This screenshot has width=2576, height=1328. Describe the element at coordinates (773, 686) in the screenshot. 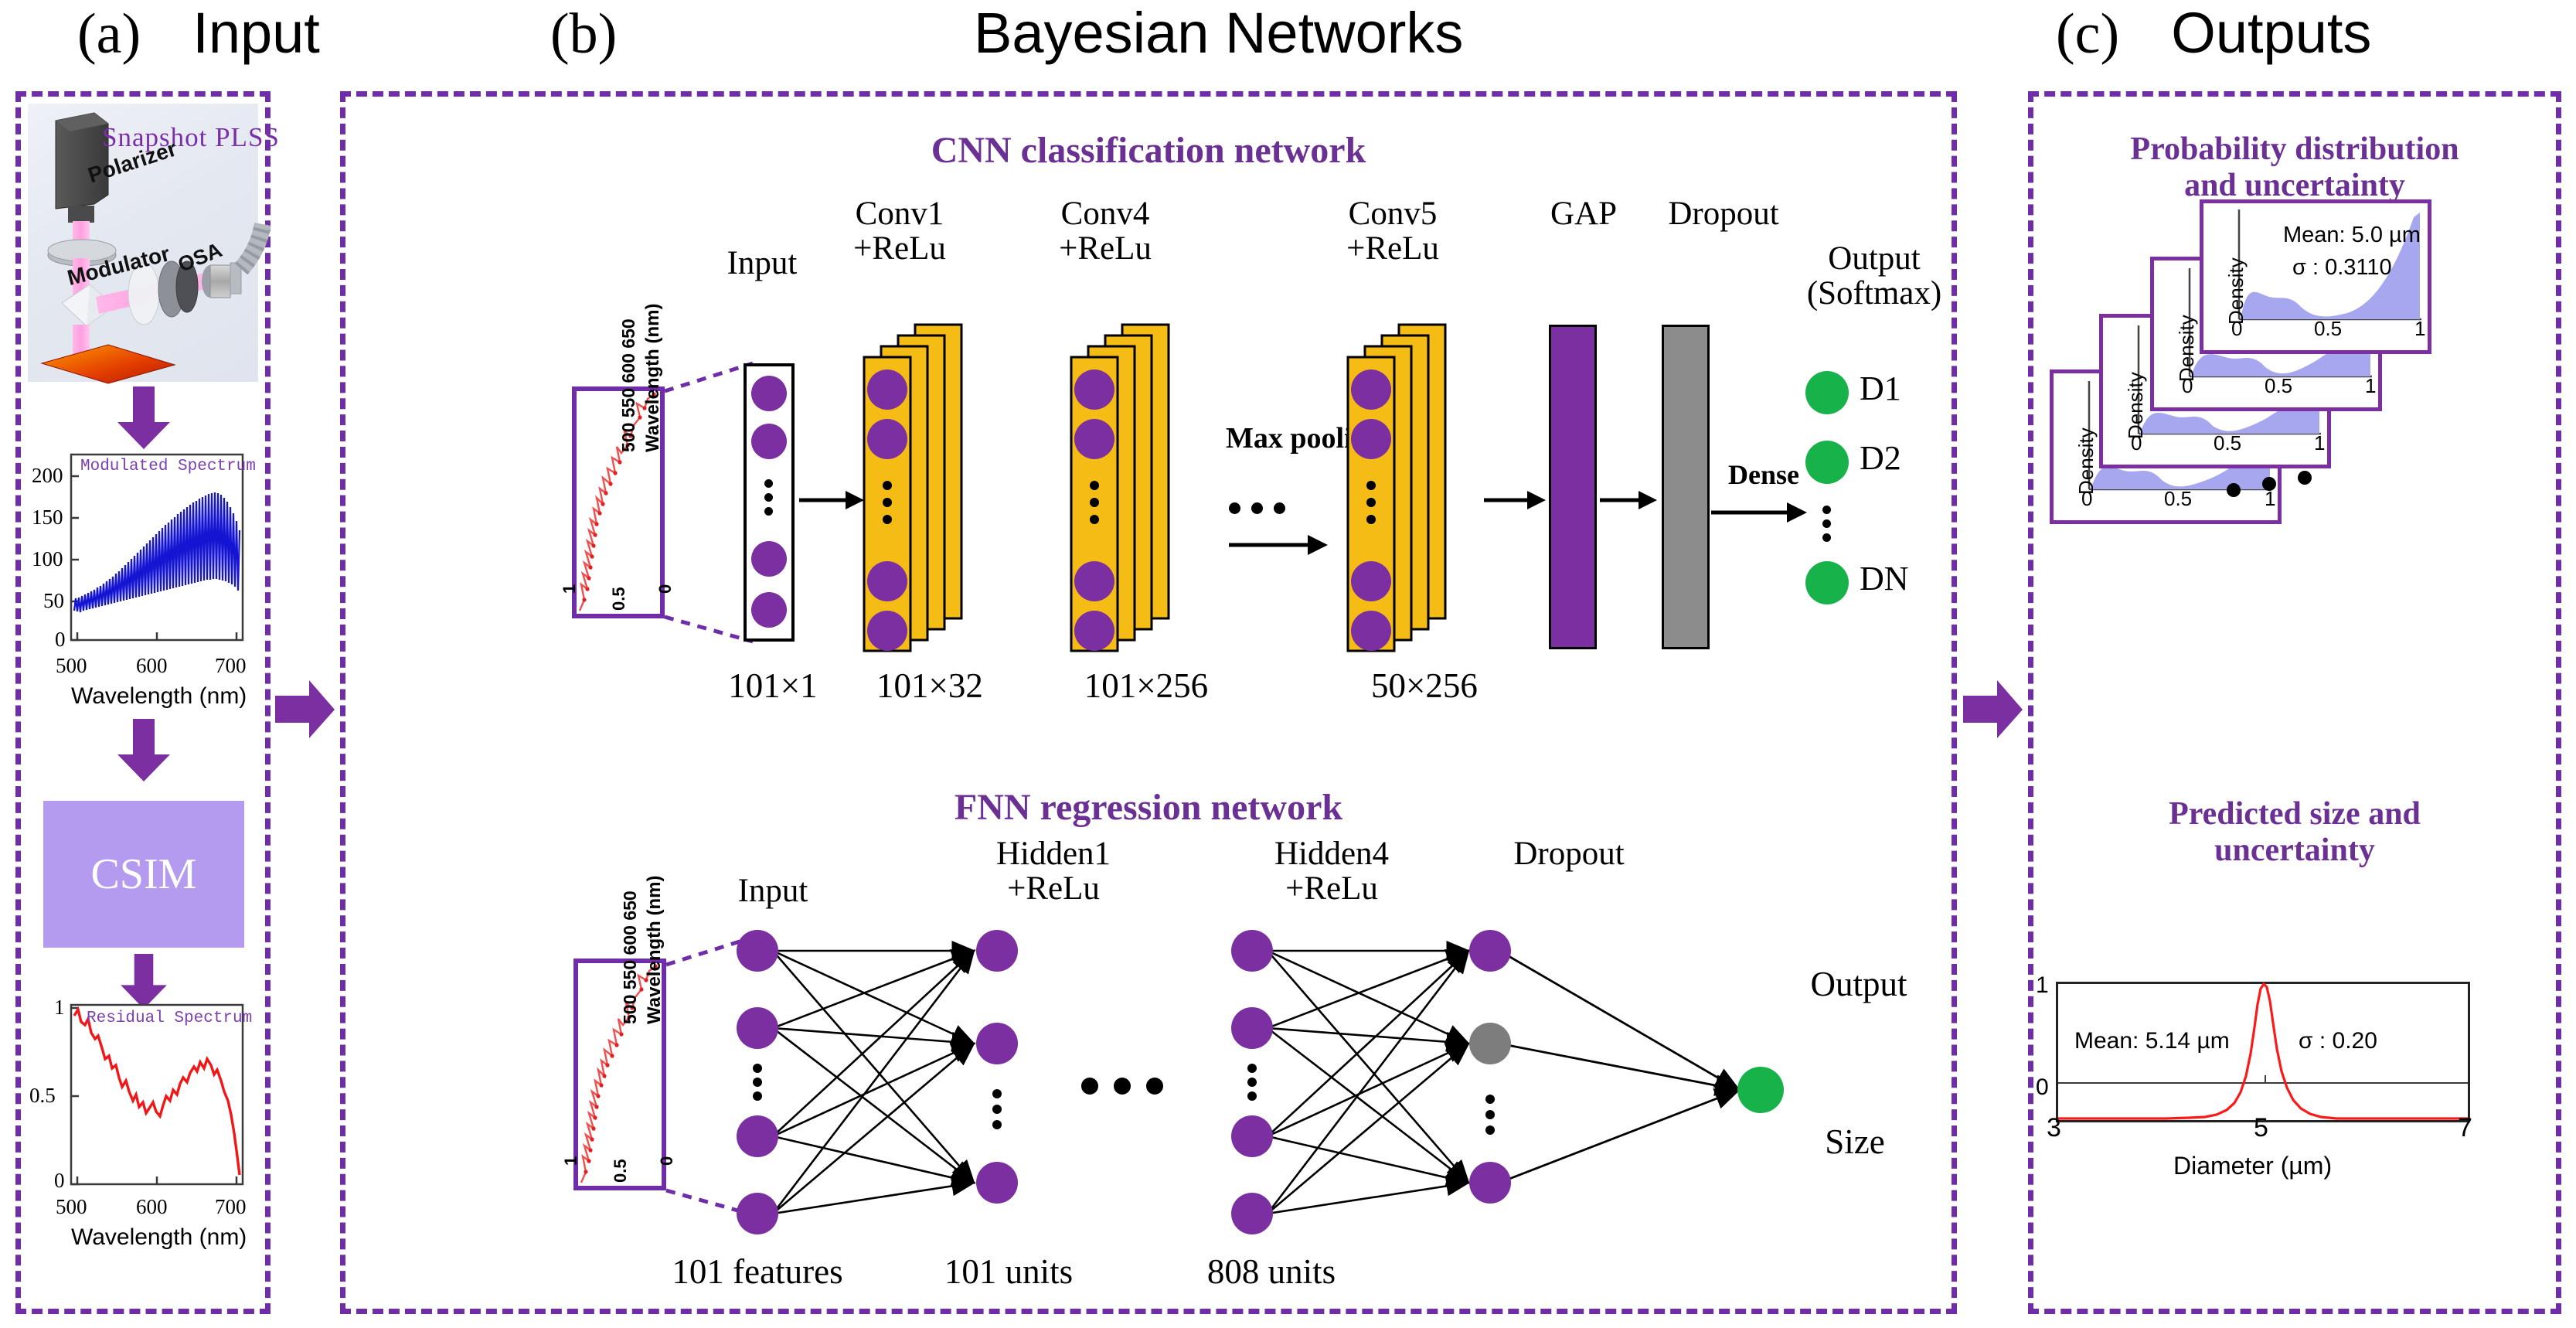

I see `cnn-shape-101x1: 101×1` at that location.